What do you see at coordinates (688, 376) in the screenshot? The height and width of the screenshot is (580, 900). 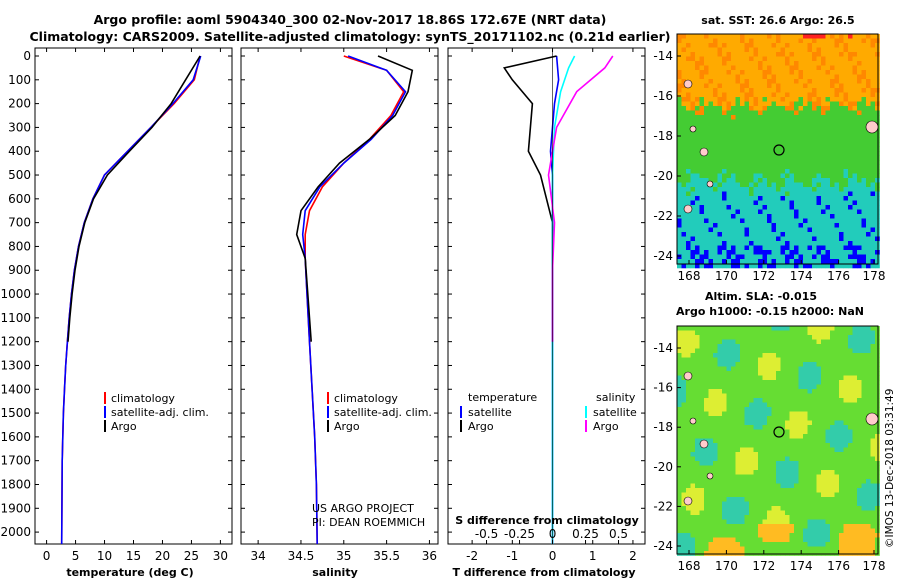 I see `land-outline` at bounding box center [688, 376].